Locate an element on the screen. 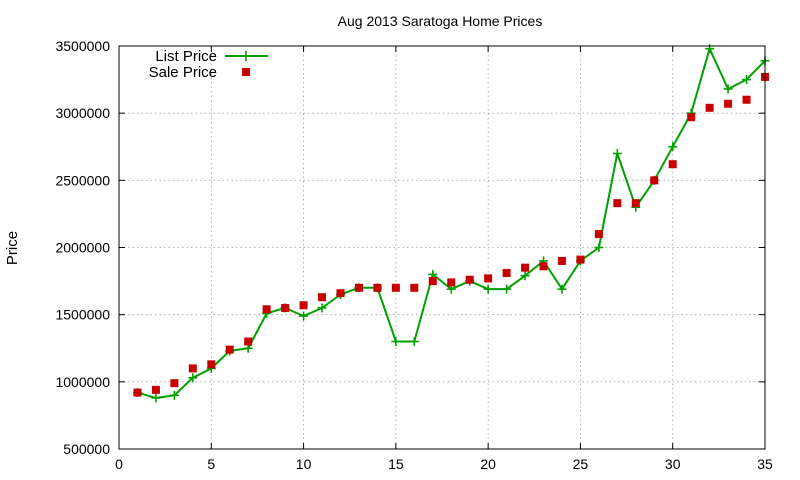 The image size is (800, 480). legend-marker-list-price is located at coordinates (246, 56).